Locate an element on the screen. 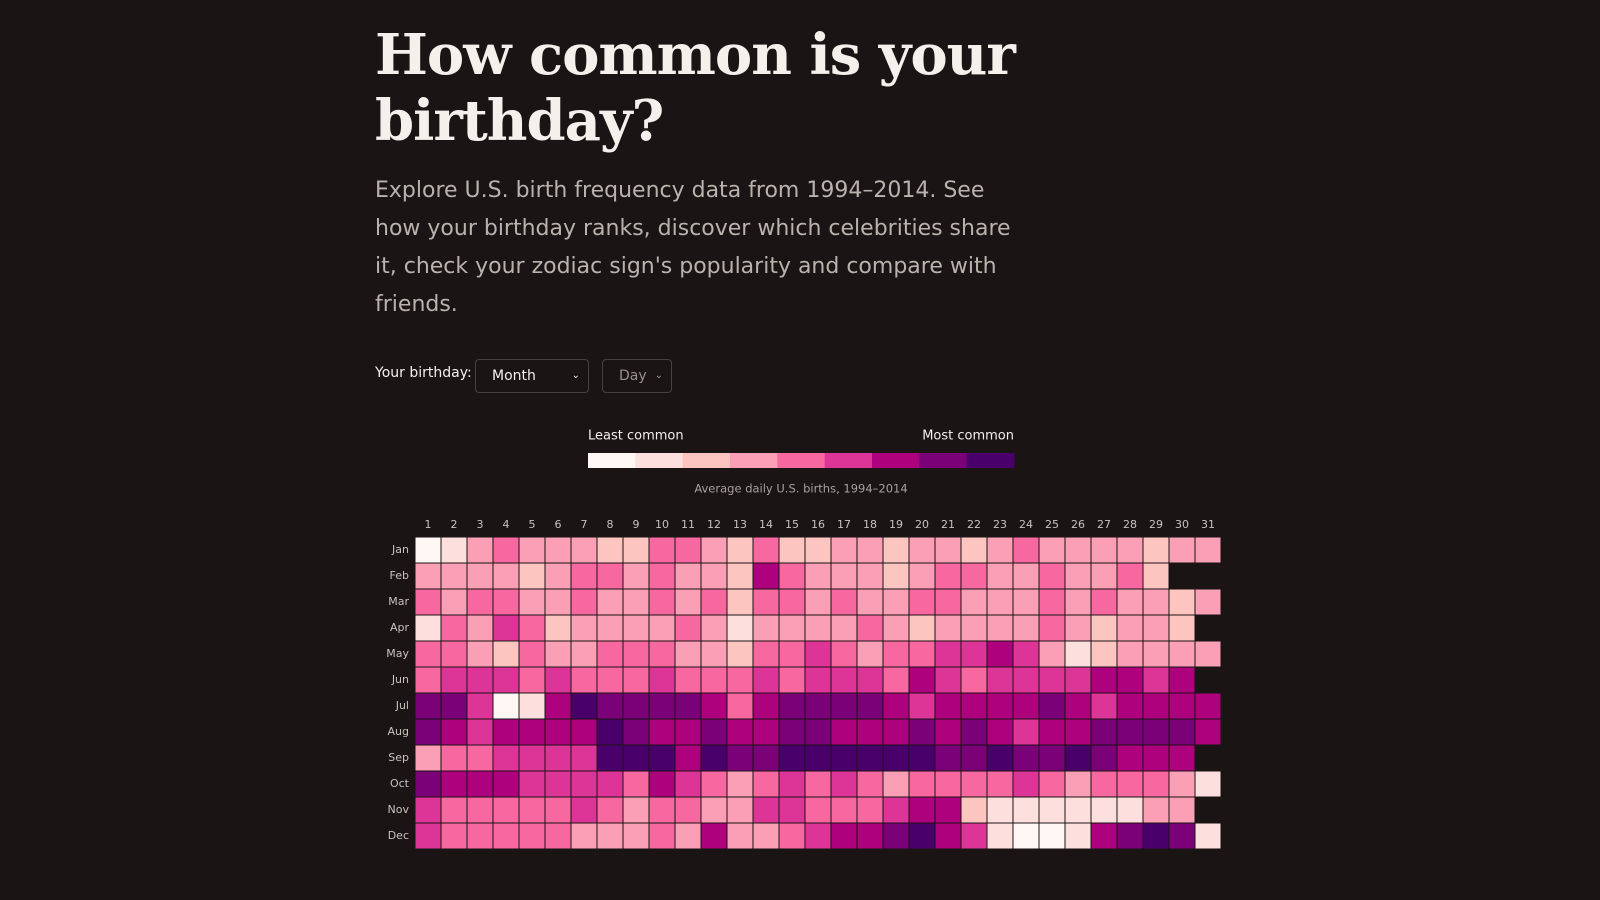 Image resolution: width=1600 pixels, height=900 pixels. day-label: 6 is located at coordinates (558, 524).